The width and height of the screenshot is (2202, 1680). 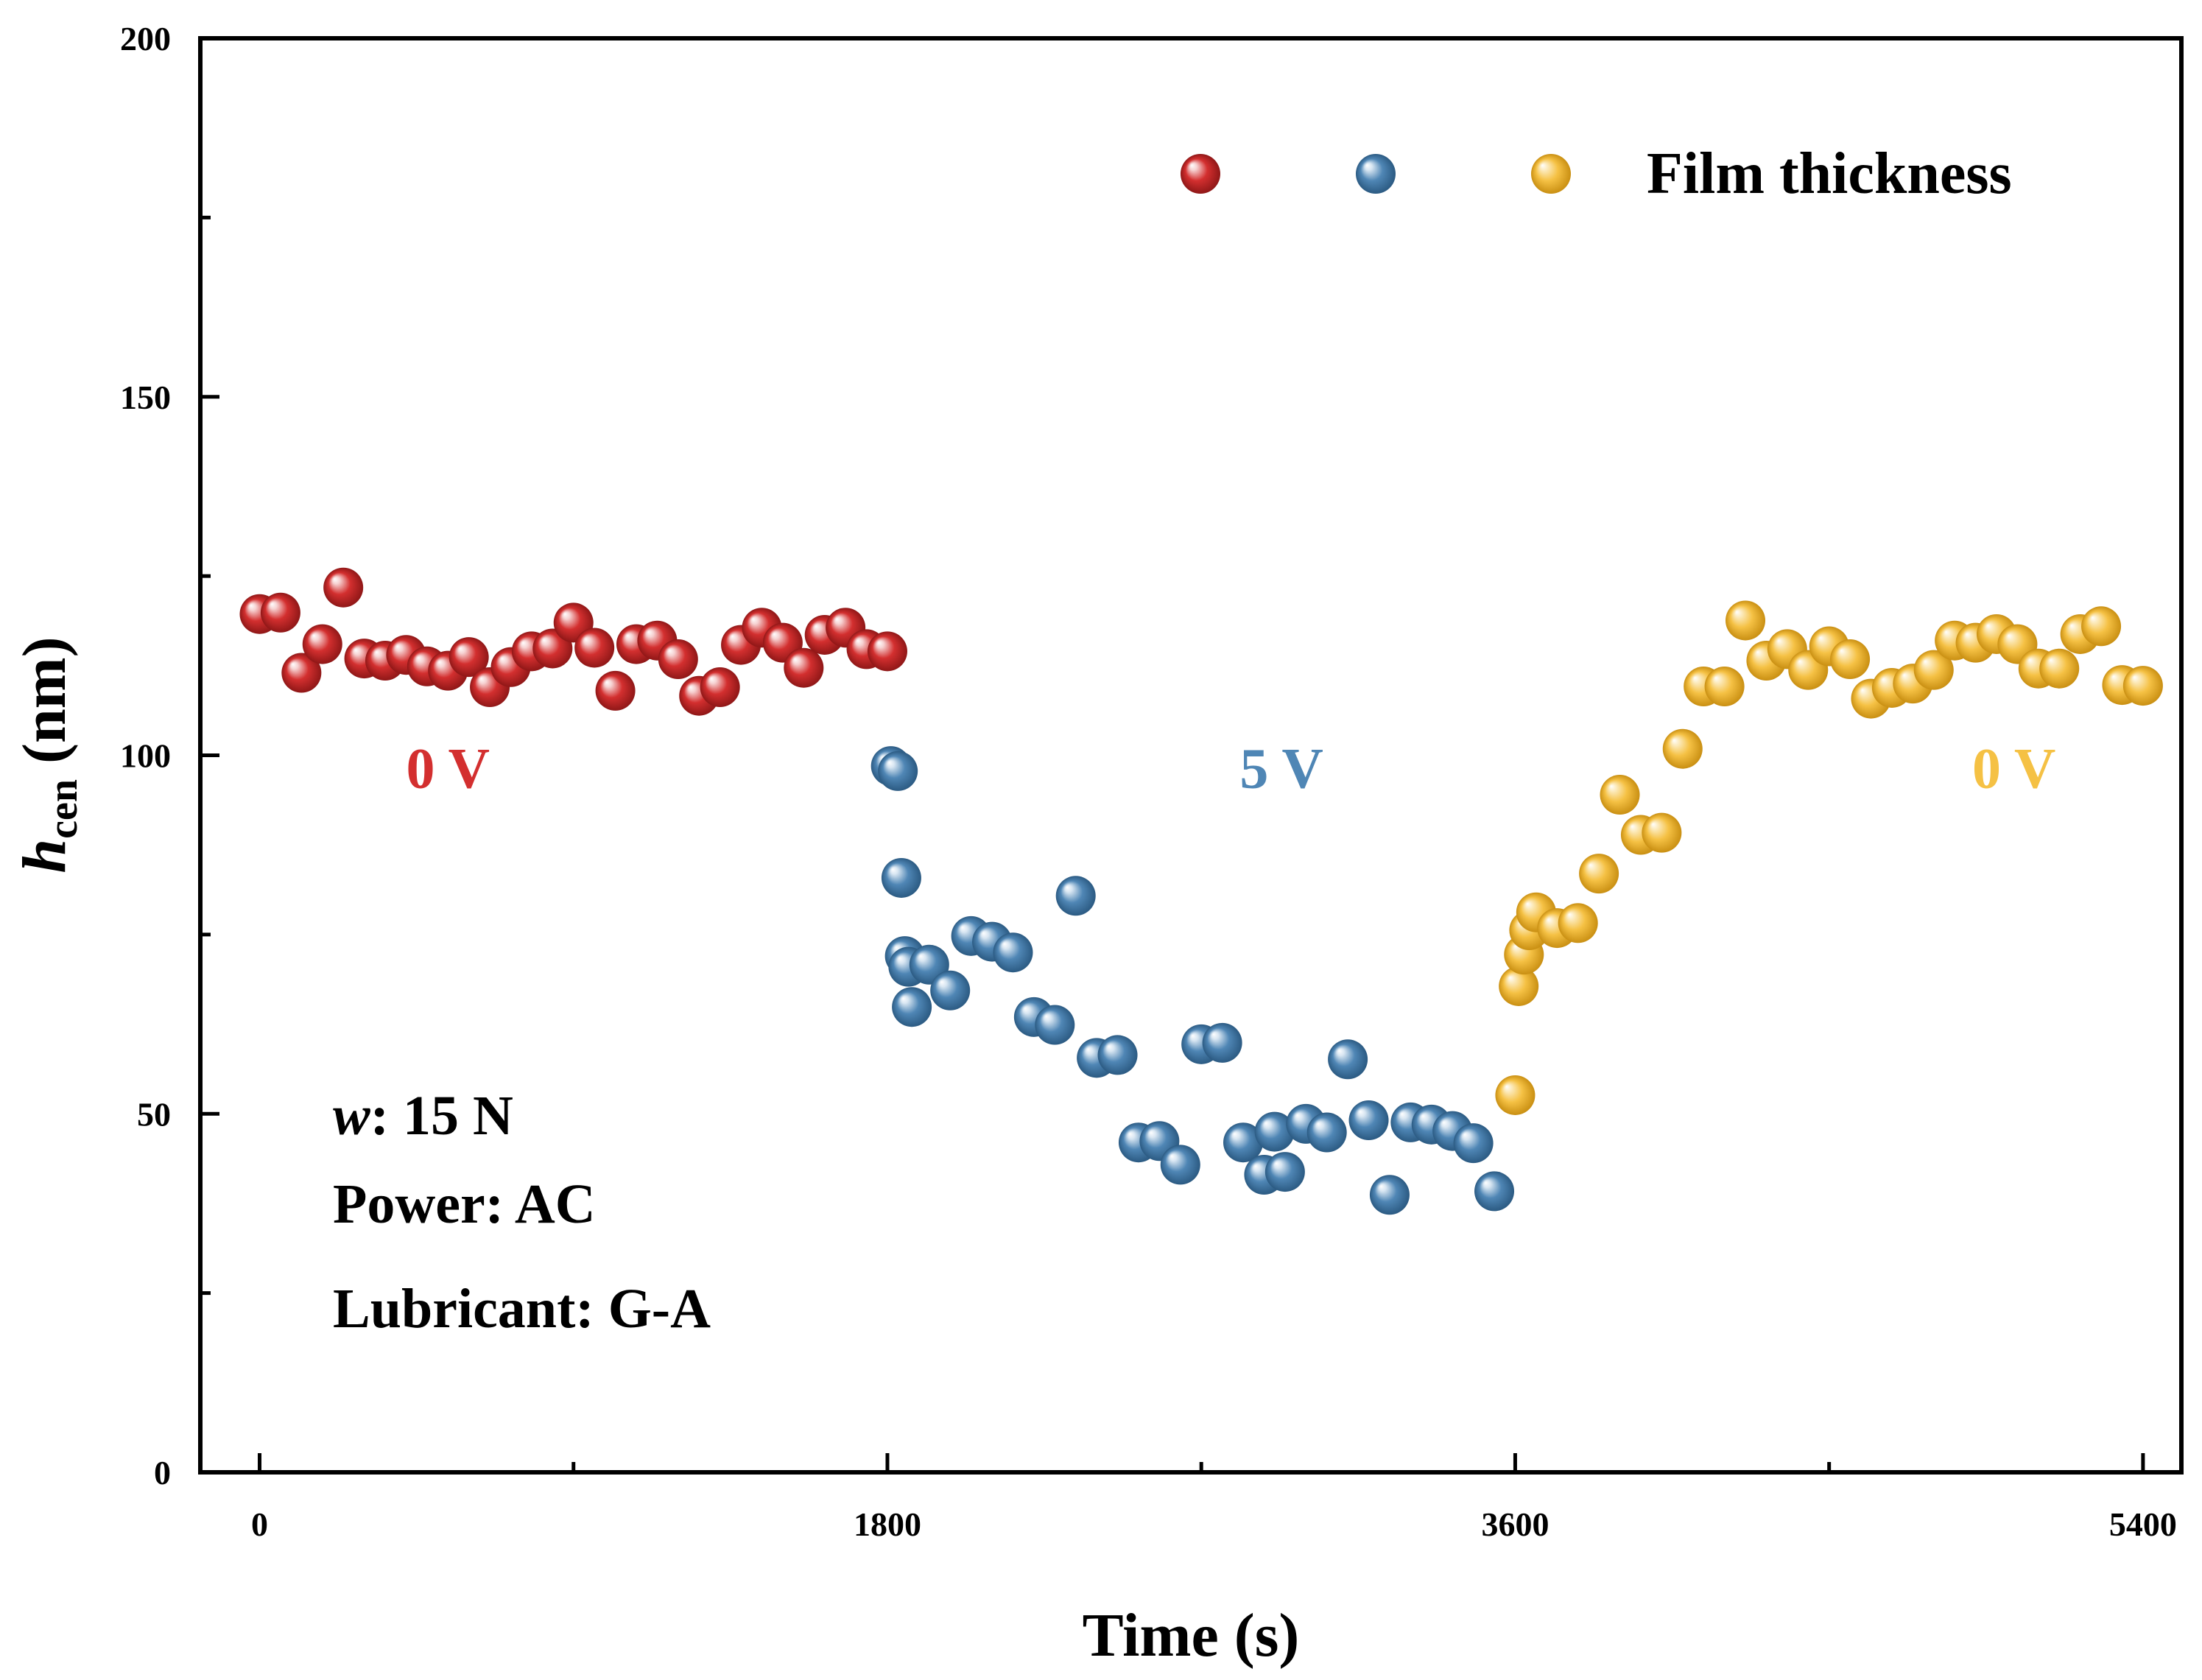 I want to click on y-tick-label: 150, so click(x=145, y=398).